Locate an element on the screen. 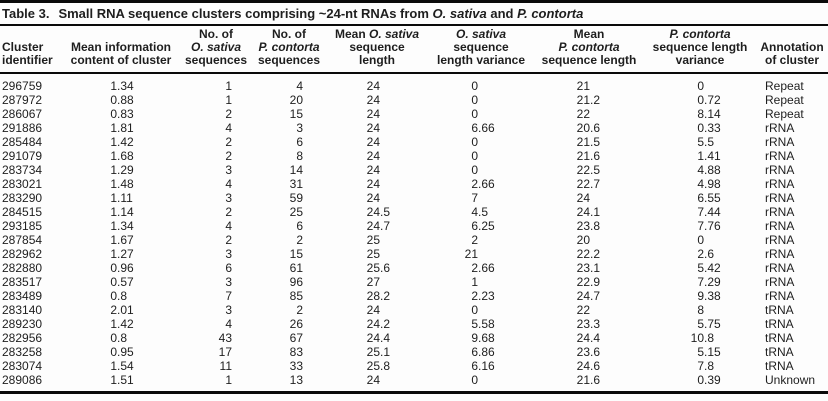 This screenshot has width=828, height=401. numeric-value: 1.34 is located at coordinates (122, 226).